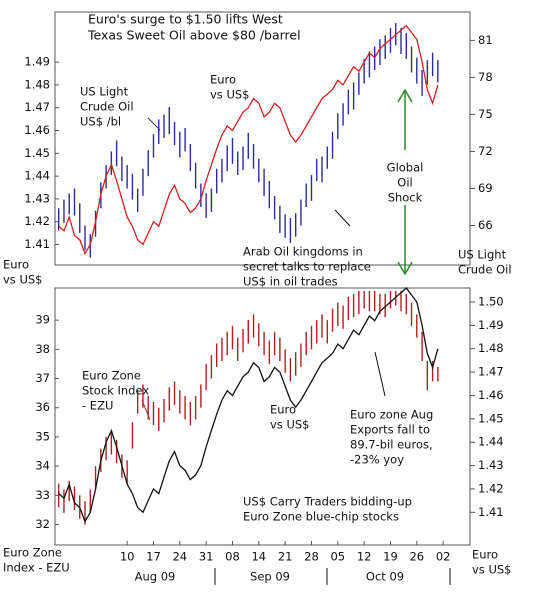 The image size is (537, 595). What do you see at coordinates (404, 183) in the screenshot?
I see `annotation: Oil` at bounding box center [404, 183].